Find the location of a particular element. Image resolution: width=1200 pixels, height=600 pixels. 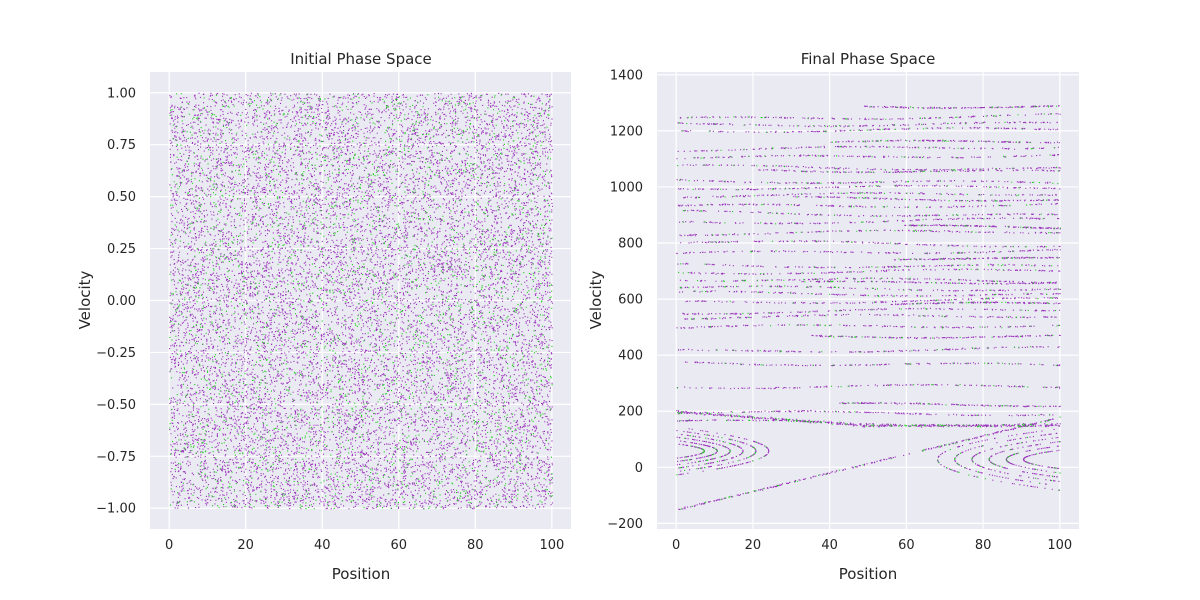

final-x-tick-labels: 0 20 40 60 80 100 is located at coordinates (872, 545).